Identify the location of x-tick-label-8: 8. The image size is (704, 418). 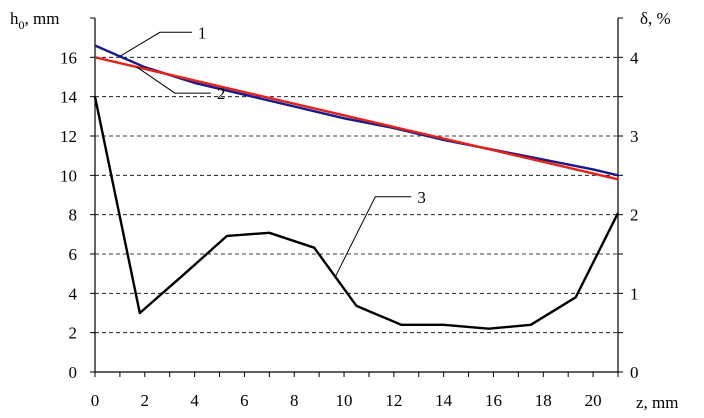
(294, 400).